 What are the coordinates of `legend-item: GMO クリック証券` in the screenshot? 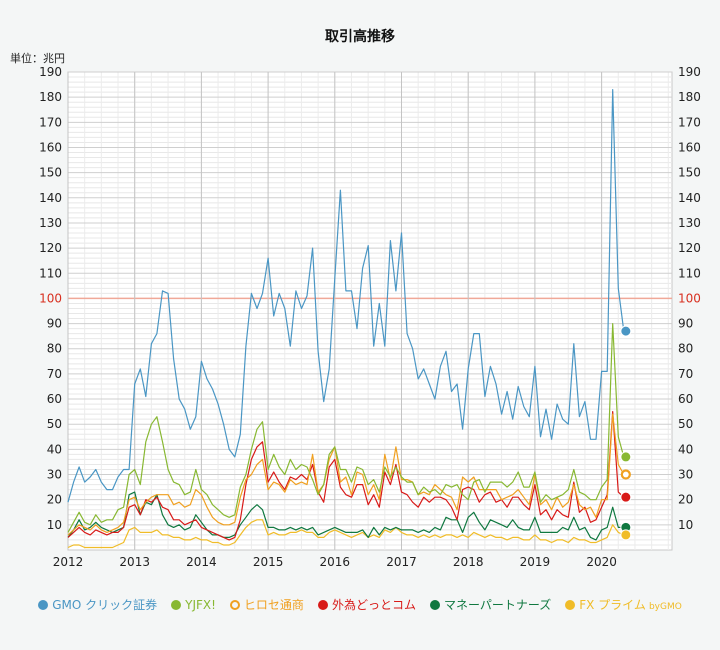 It's located at (97, 604).